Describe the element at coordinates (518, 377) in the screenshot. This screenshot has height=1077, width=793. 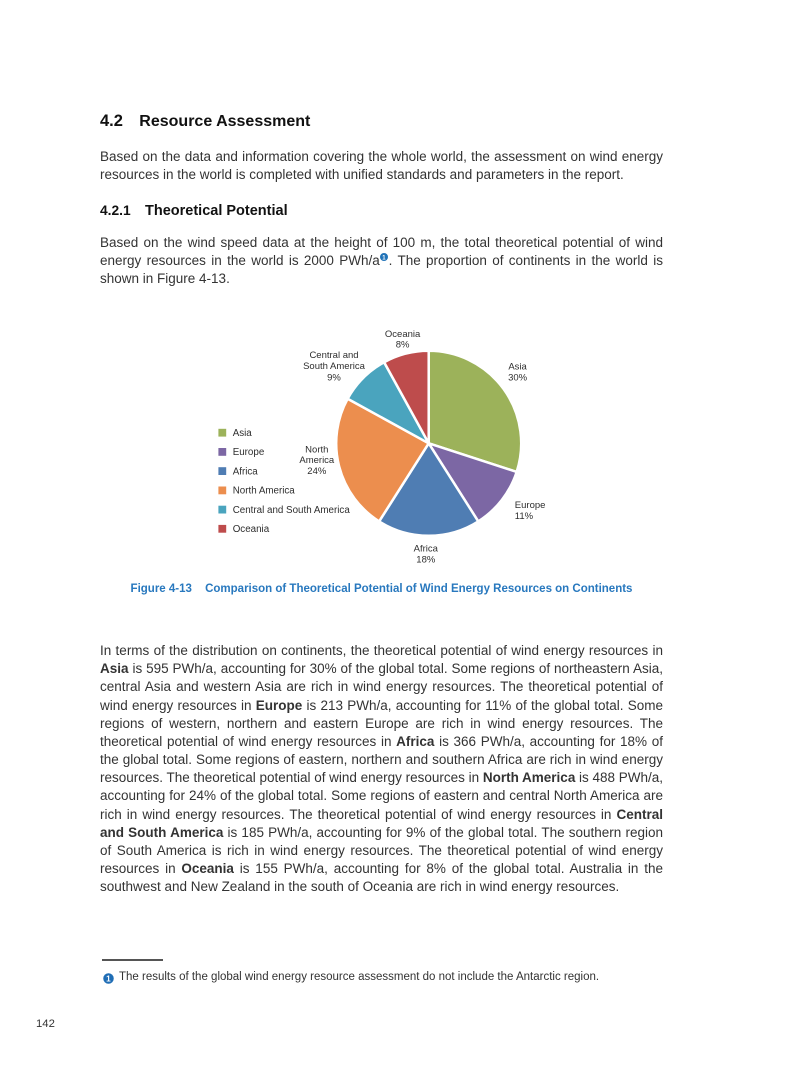
I see `svg-text: 30%` at that location.